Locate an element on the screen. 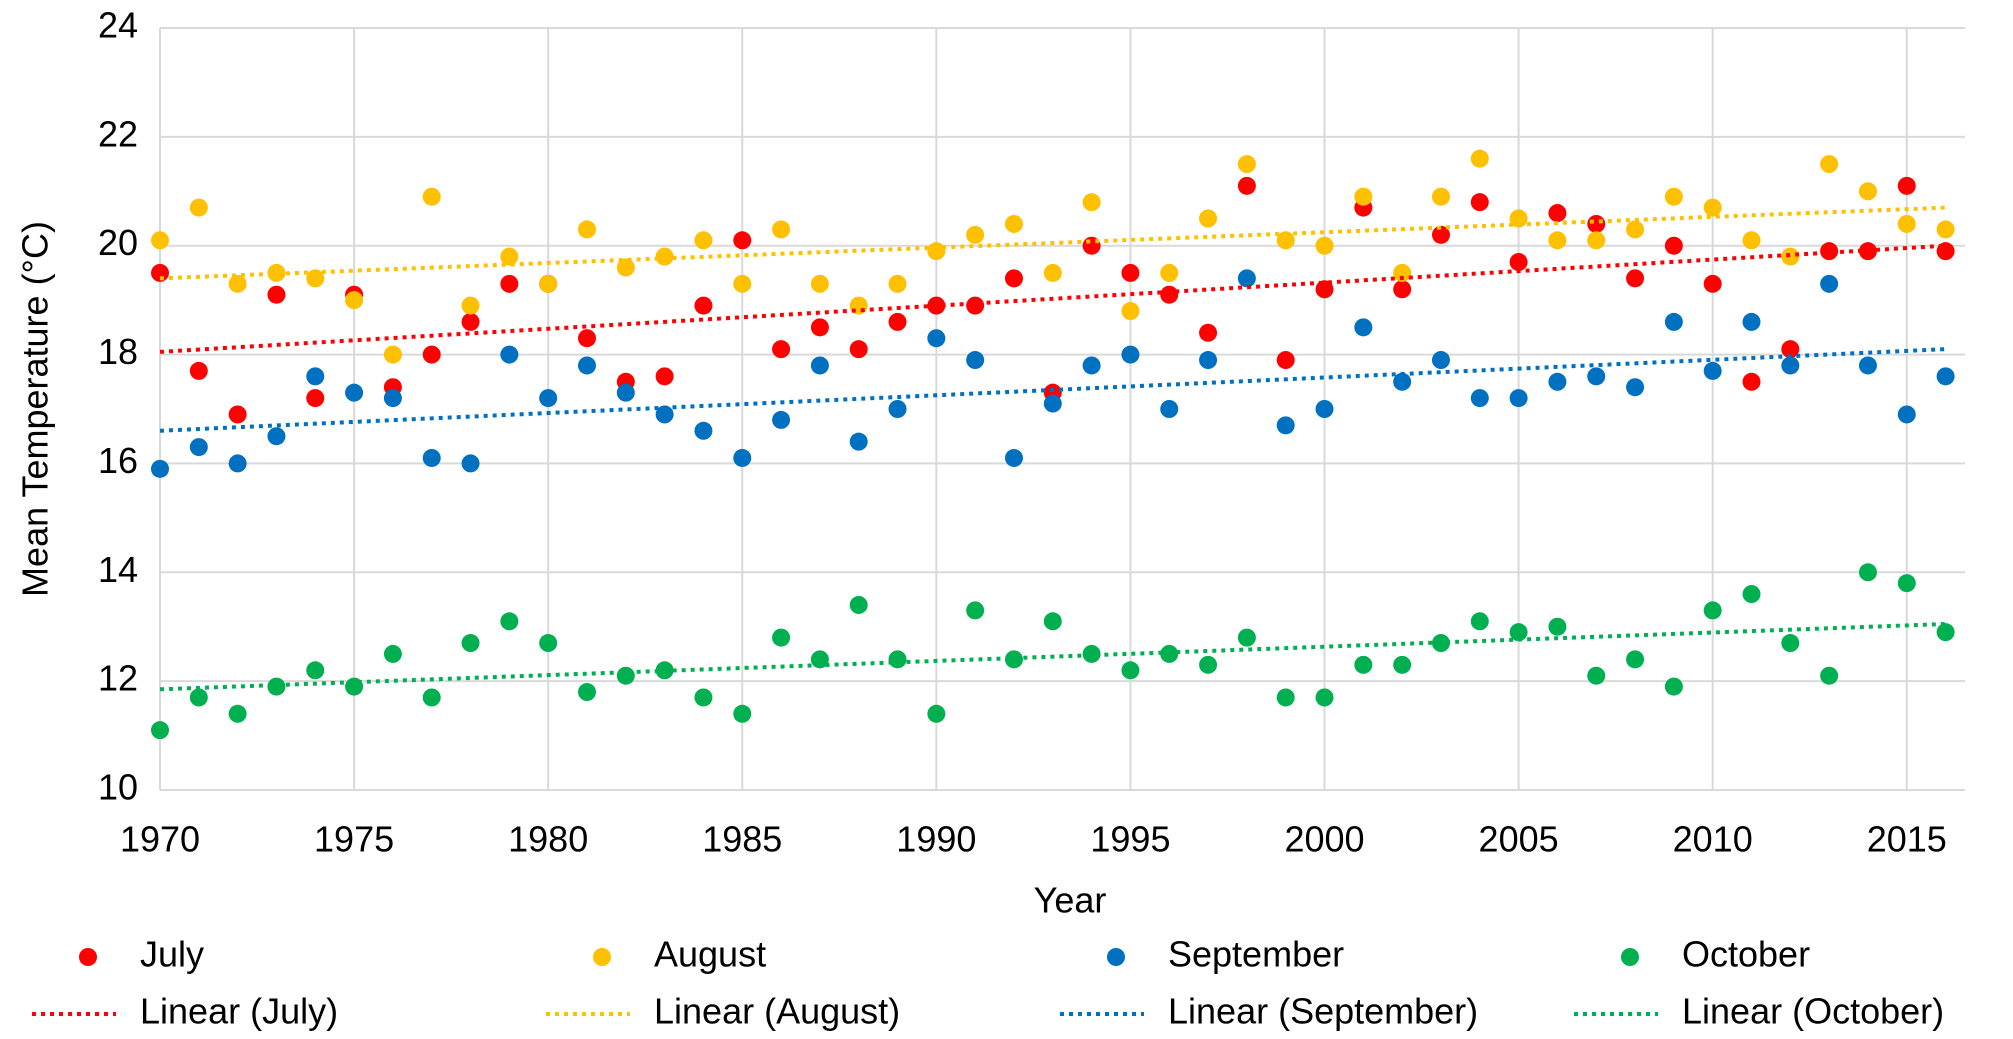 Image resolution: width=2013 pixels, height=1039 pixels. legend-label: Linear (August) is located at coordinates (777, 1011).